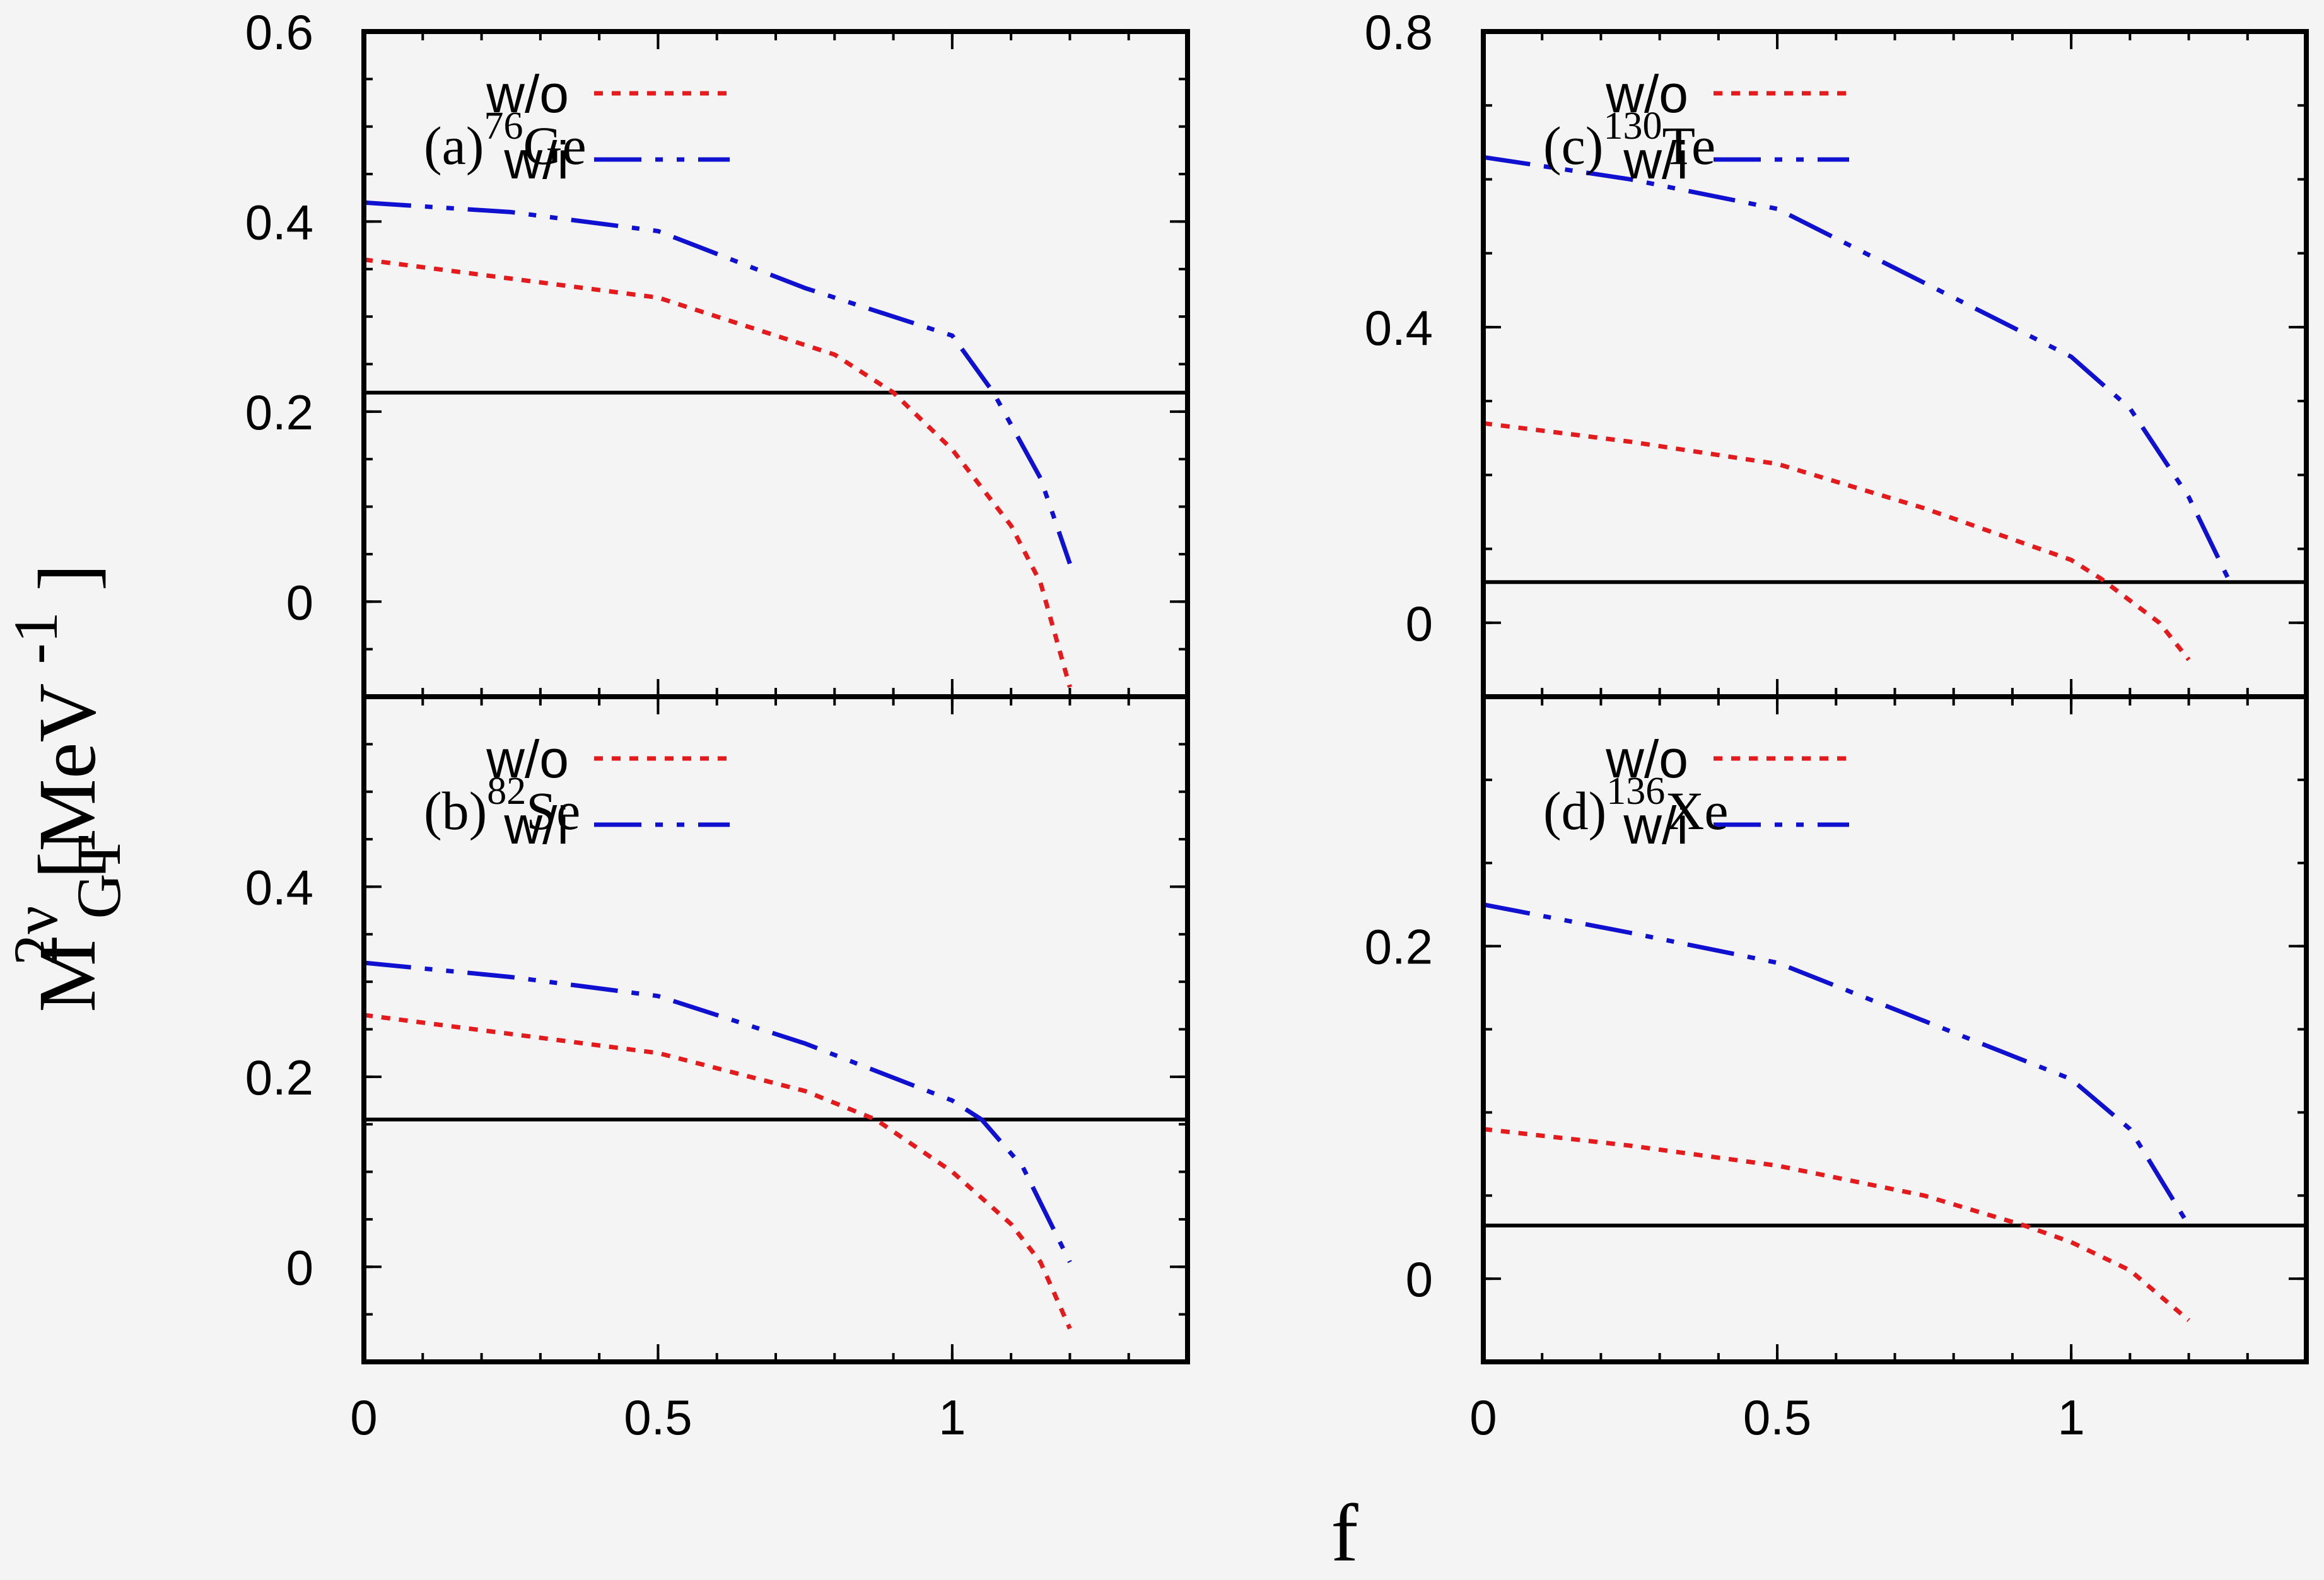 The width and height of the screenshot is (2324, 1580). Describe the element at coordinates (279, 32) in the screenshot. I see `y-tick-label: 0.6` at that location.